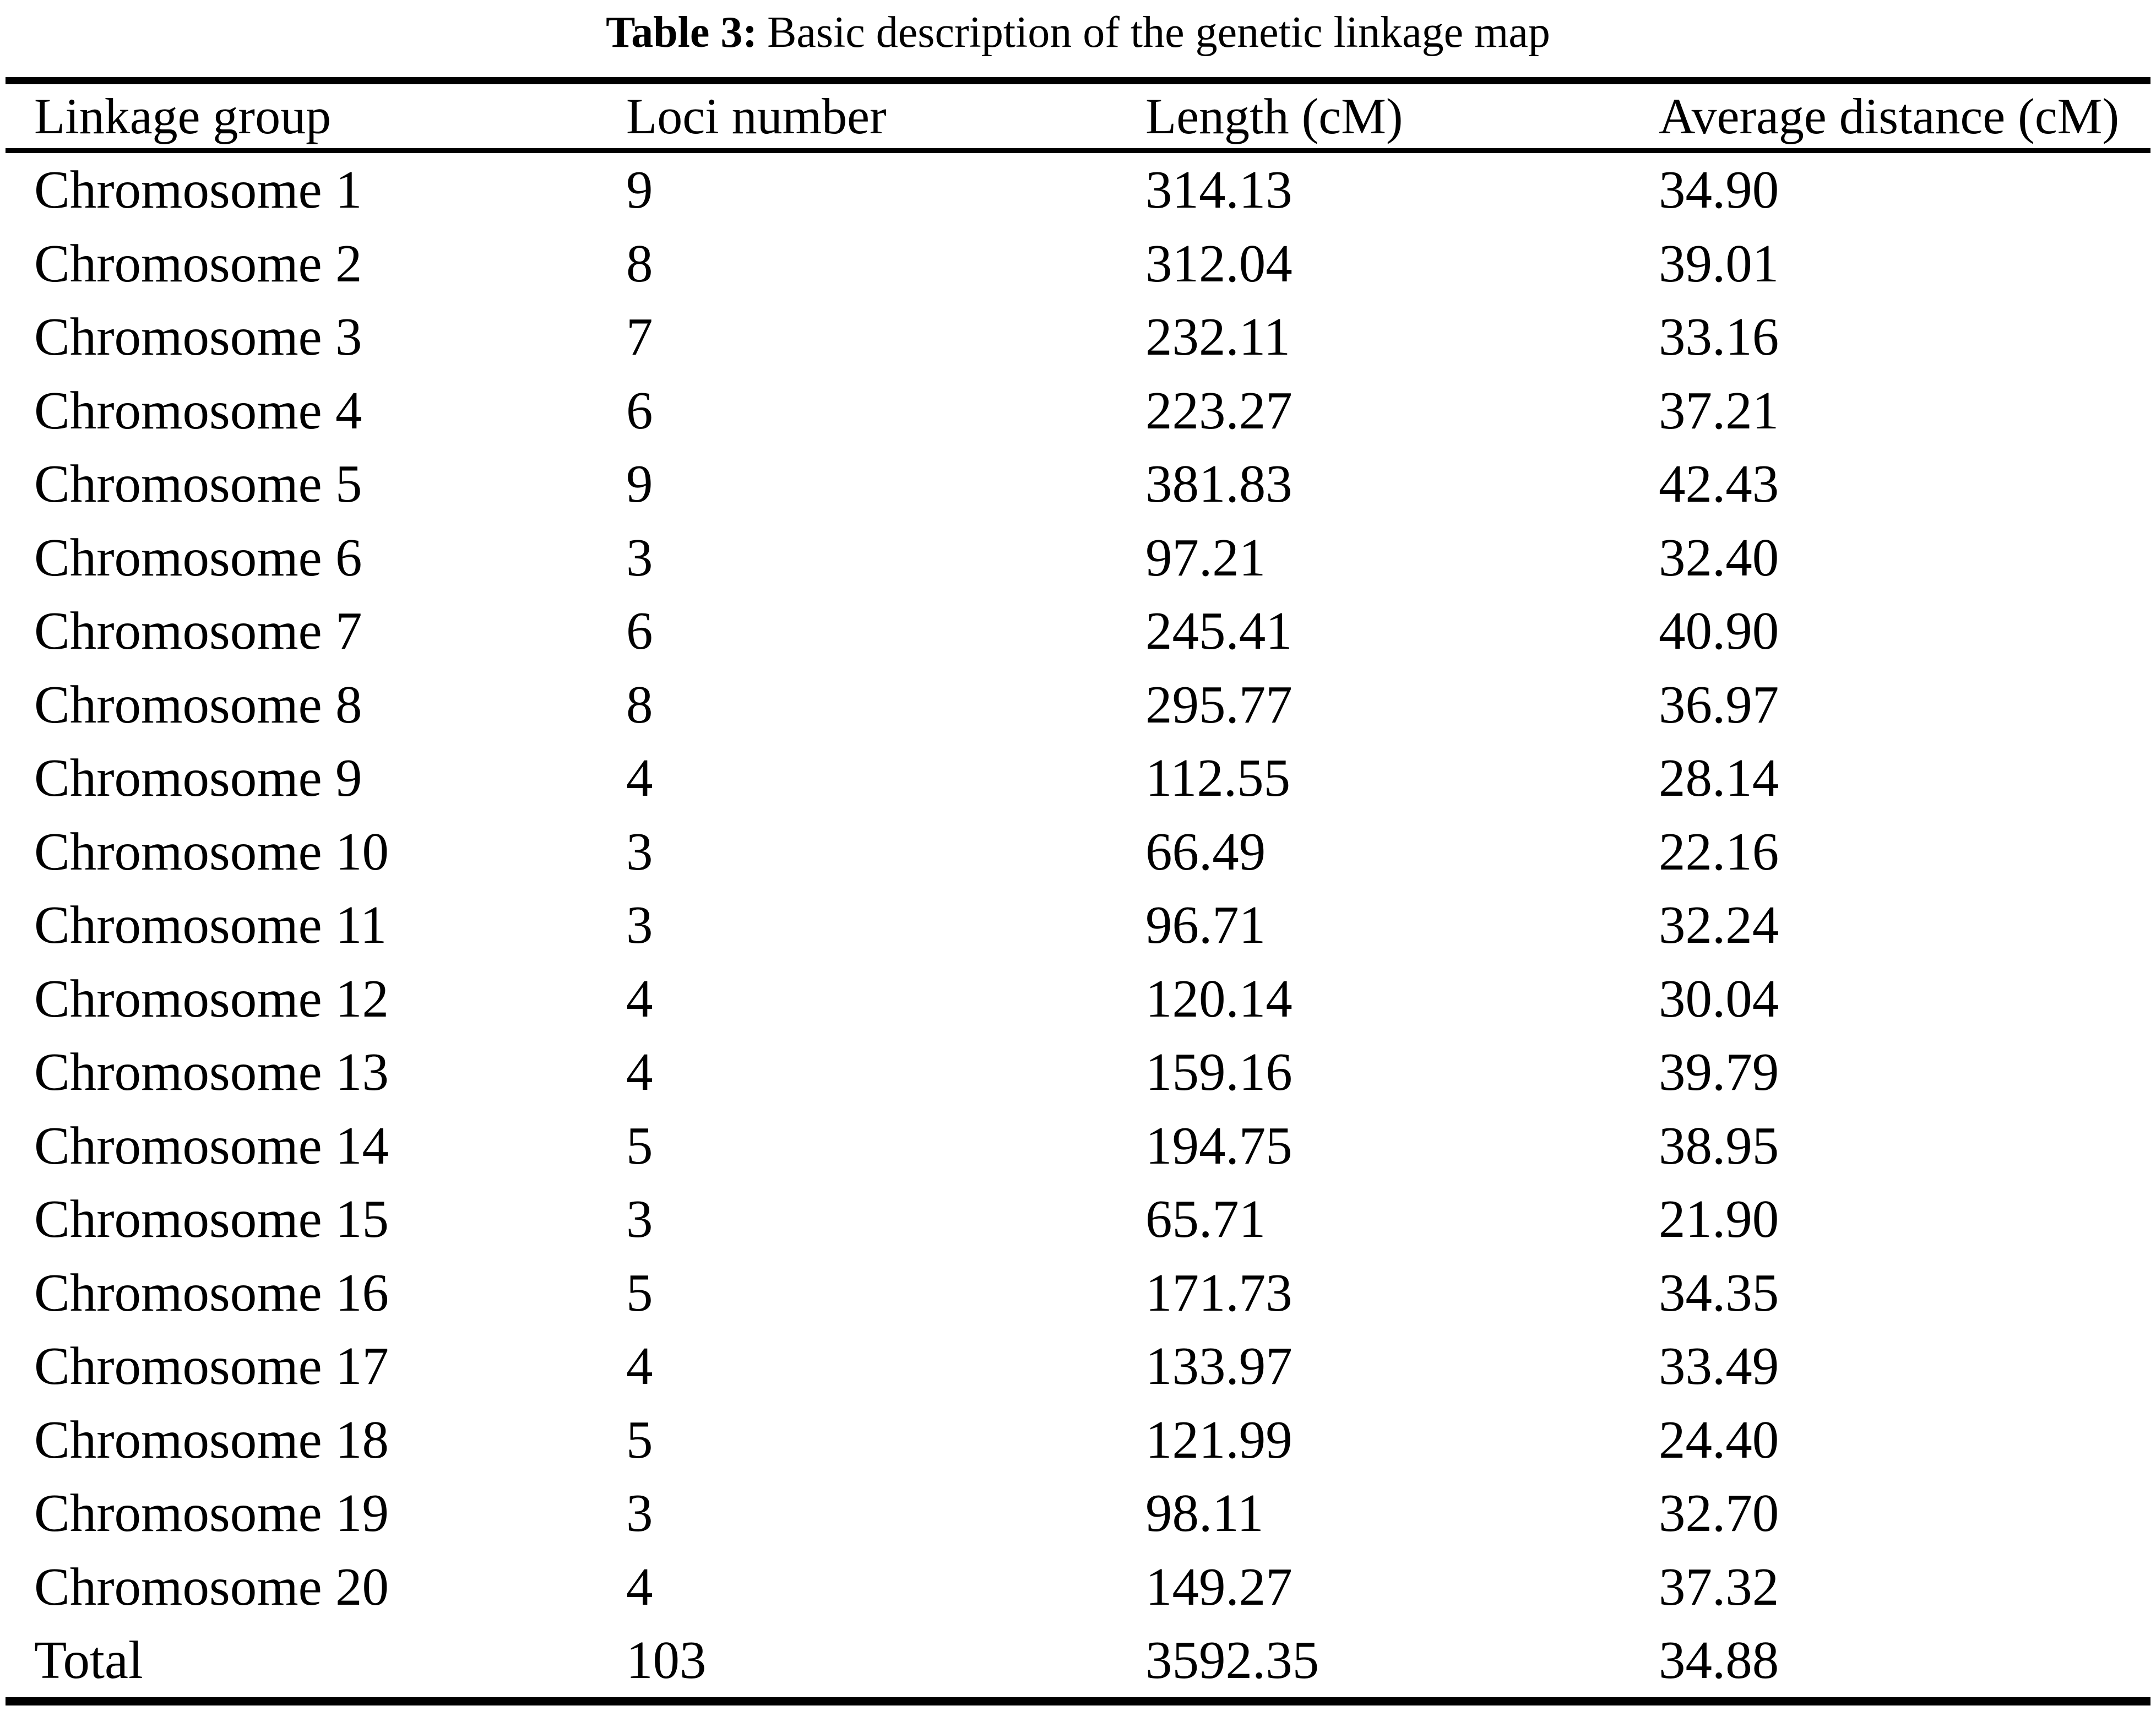  I want to click on avg-distance-cell: 37.32, so click(1719, 1587).